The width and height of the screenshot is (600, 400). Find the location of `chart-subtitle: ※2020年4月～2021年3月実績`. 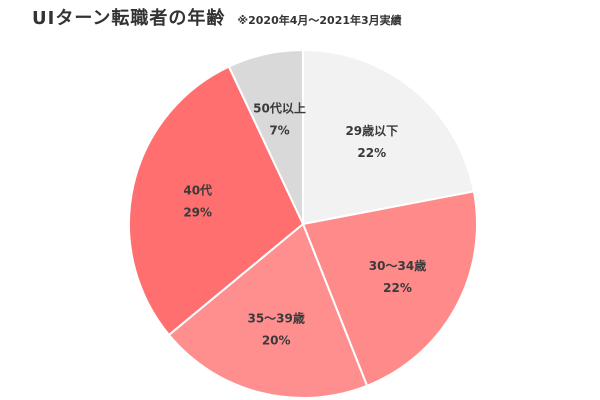

chart-subtitle: ※2020年4月～2021年3月実績 is located at coordinates (319, 20).